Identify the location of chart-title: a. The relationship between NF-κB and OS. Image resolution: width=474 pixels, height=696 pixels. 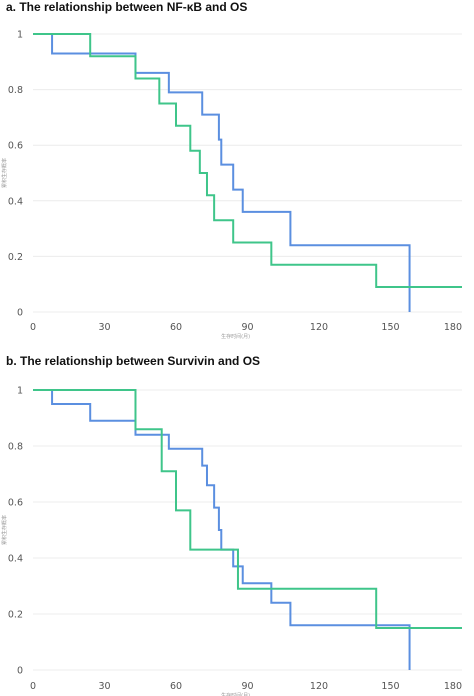
(127, 7).